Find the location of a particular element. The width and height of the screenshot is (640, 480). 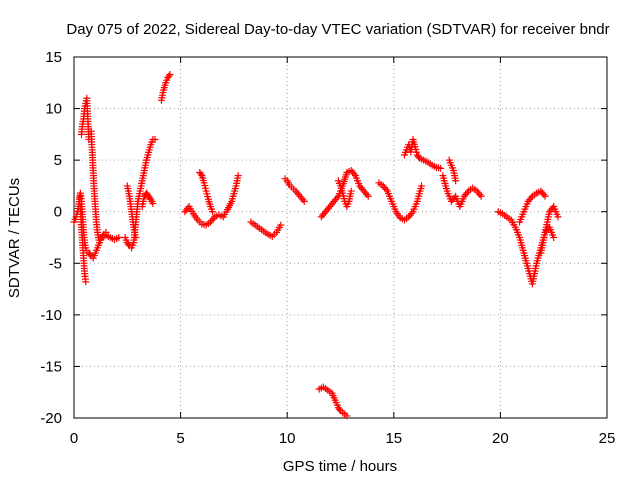

x-tick-label: 15 is located at coordinates (393, 438).